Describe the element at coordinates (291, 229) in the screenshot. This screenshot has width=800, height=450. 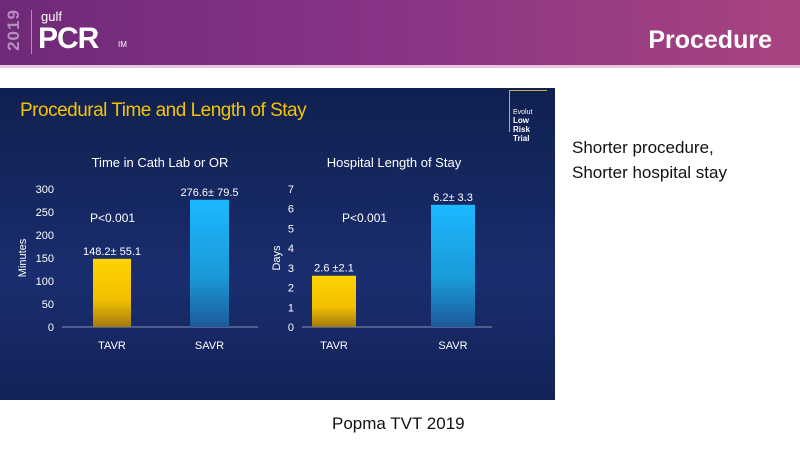
I see `y-tick-label: 5` at that location.